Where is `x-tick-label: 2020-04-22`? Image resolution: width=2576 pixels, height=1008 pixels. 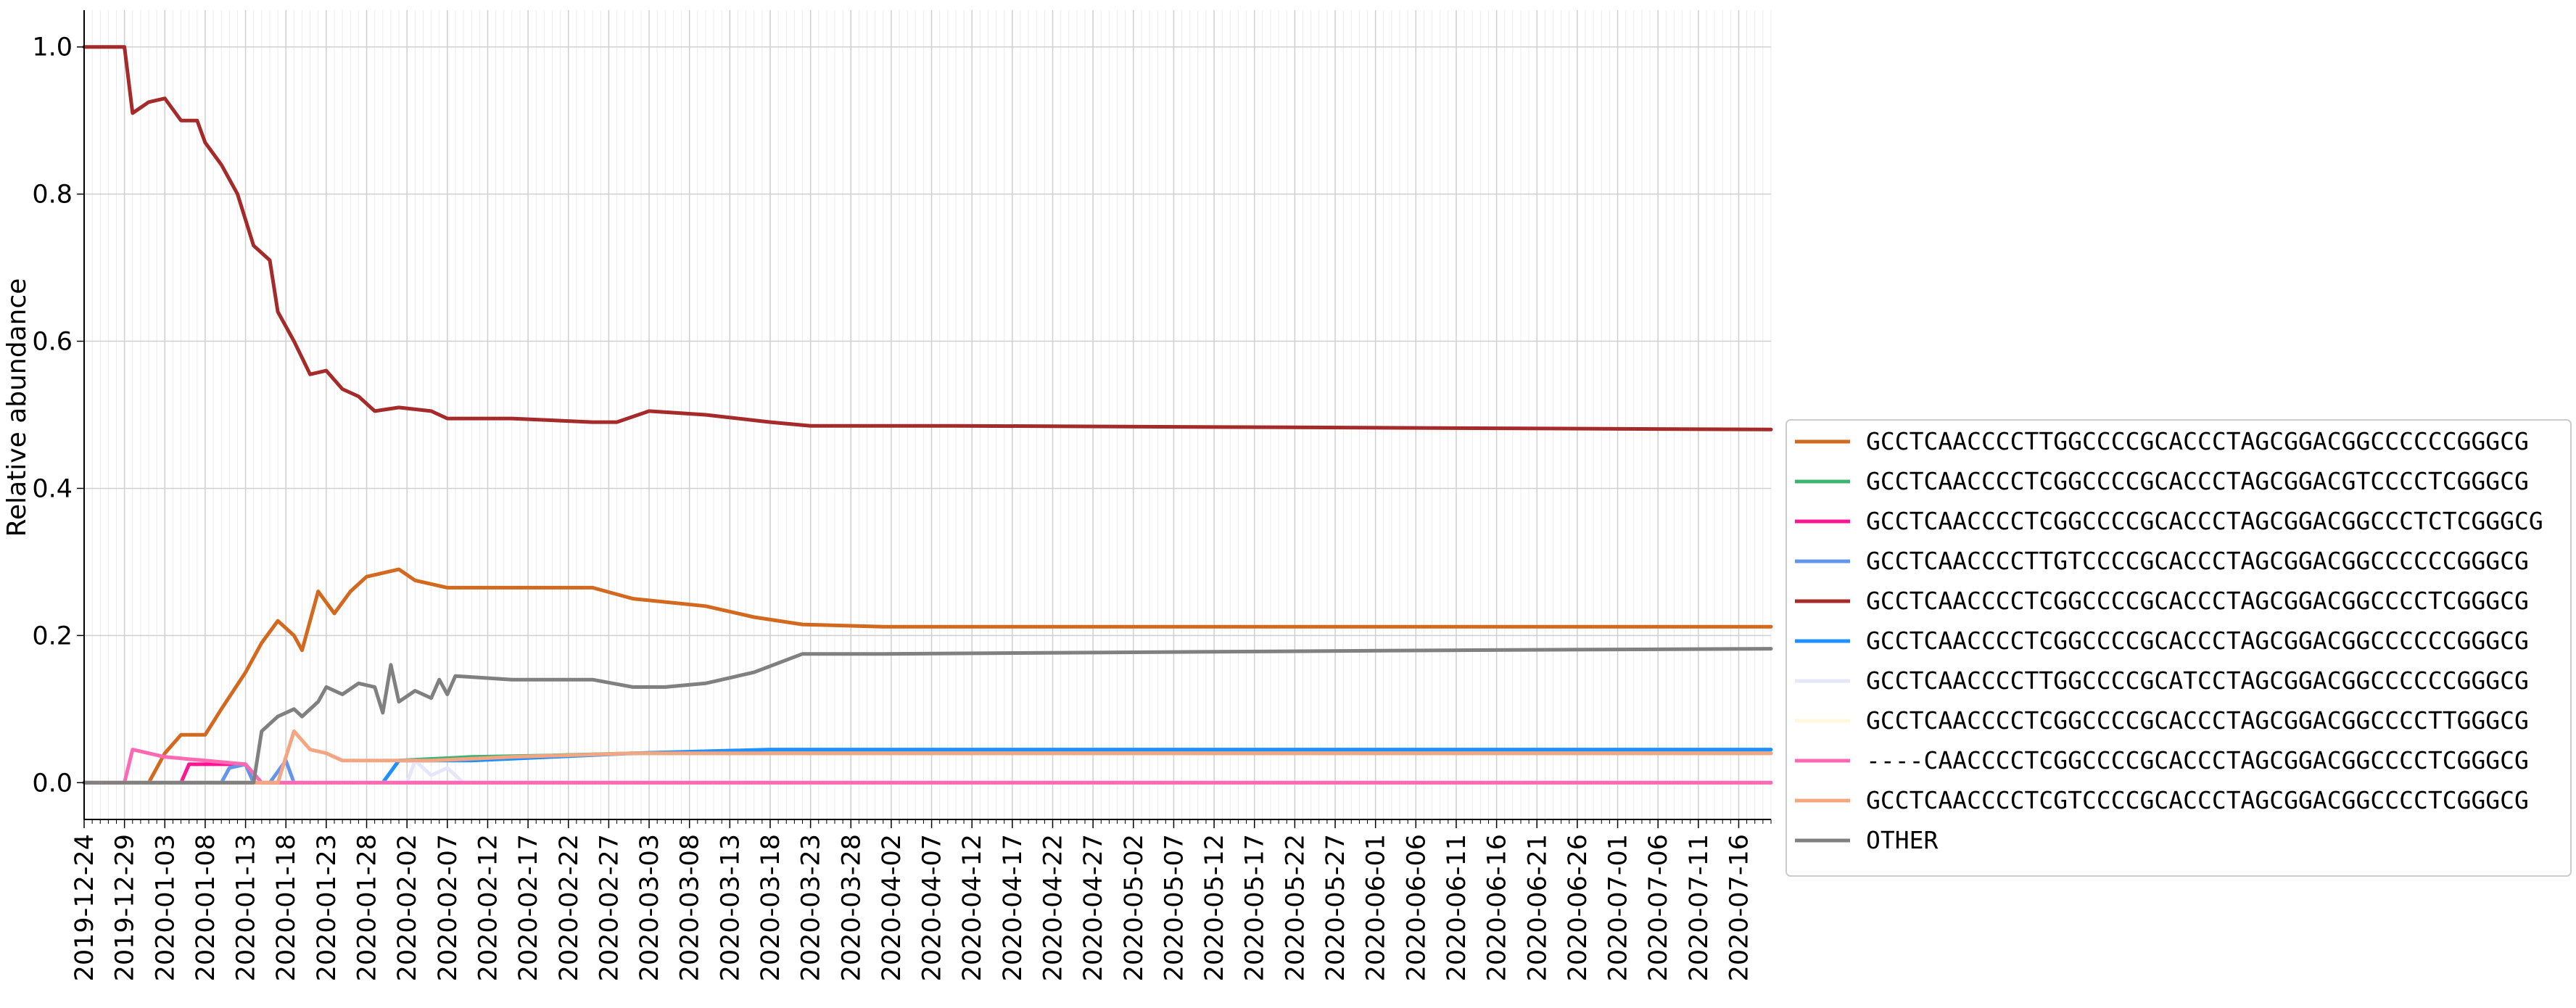 x-tick-label: 2020-04-22 is located at coordinates (1053, 907).